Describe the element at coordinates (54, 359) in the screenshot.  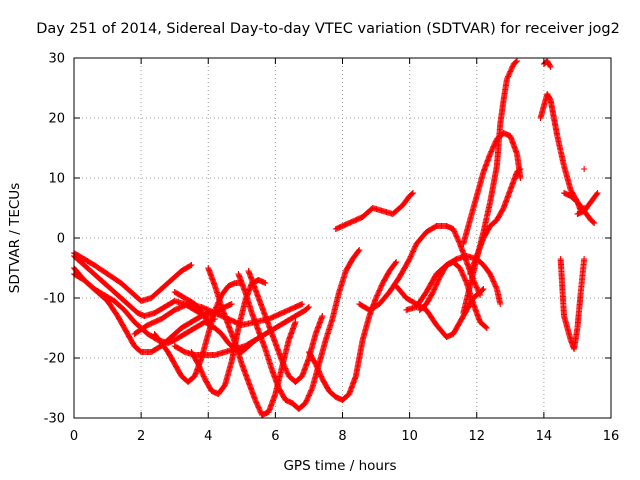
I see `y-tick-label: -20` at that location.